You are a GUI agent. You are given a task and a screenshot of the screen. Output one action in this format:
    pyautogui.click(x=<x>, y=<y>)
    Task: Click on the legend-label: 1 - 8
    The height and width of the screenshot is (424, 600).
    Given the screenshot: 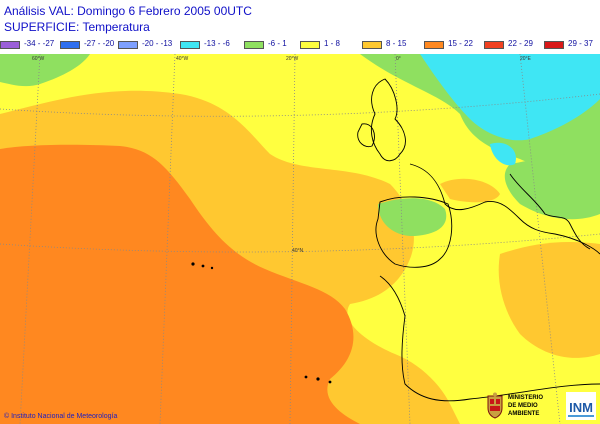 What is the action you would take?
    pyautogui.click(x=332, y=43)
    